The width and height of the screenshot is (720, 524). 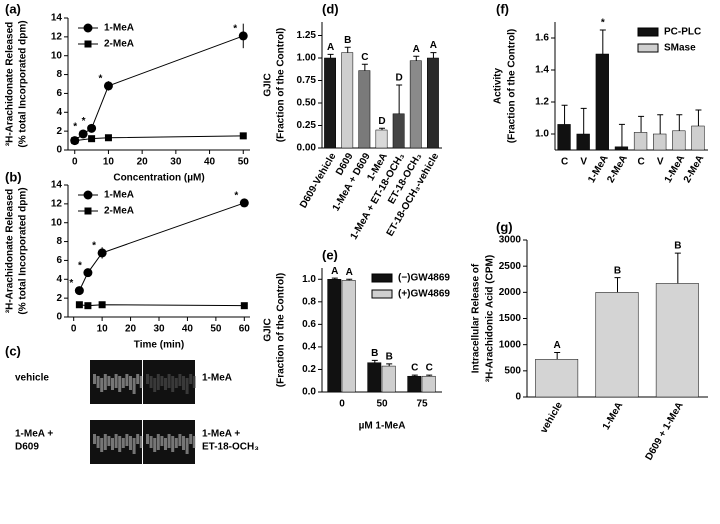 I want to click on y-tick-label: 3000, so click(x=510, y=240).